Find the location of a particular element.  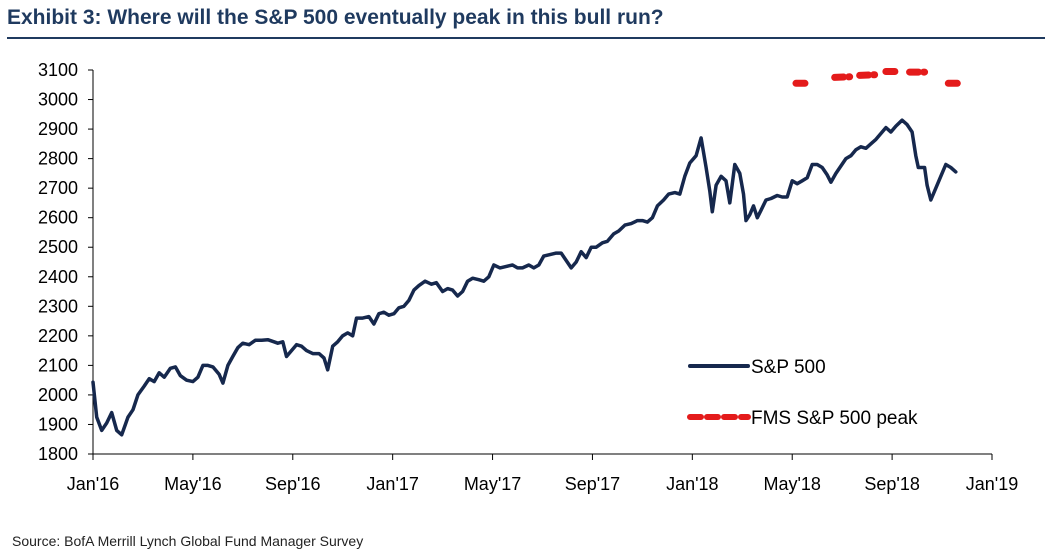

y-tick-label: 1900 is located at coordinates (58, 424).